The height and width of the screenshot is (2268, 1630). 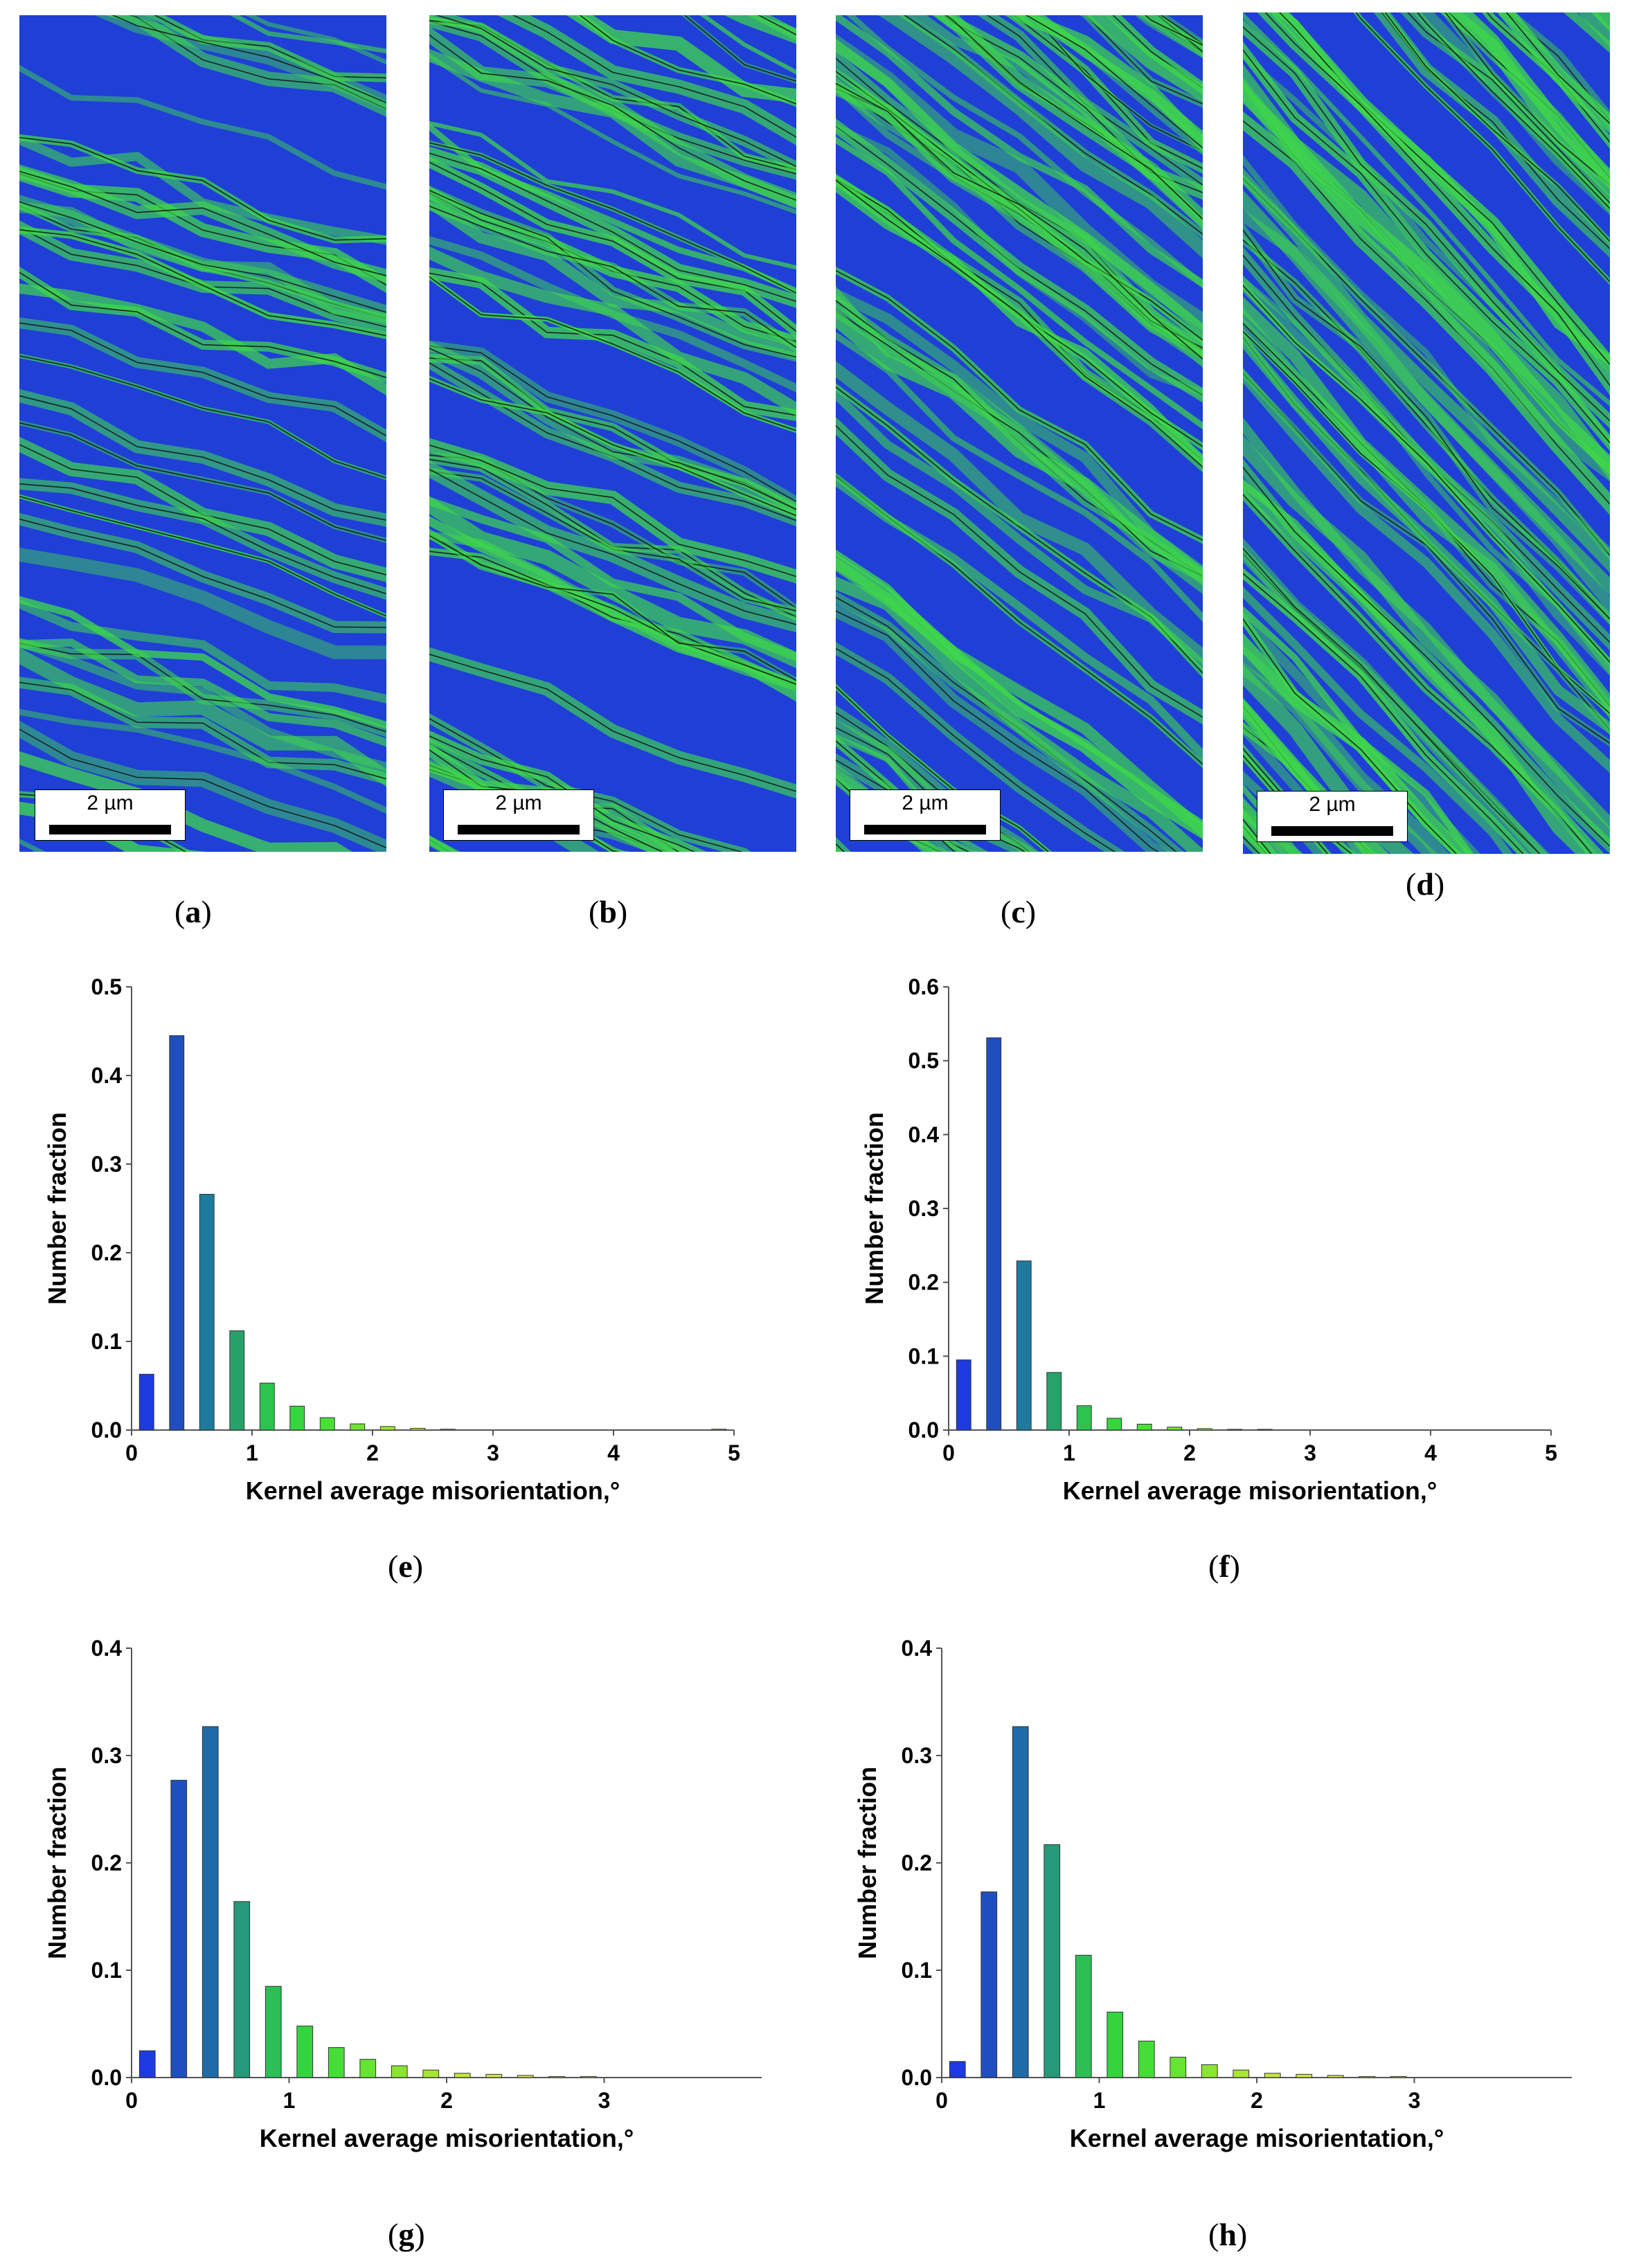 I want to click on scale-bar-a: 2 µm, so click(x=110, y=815).